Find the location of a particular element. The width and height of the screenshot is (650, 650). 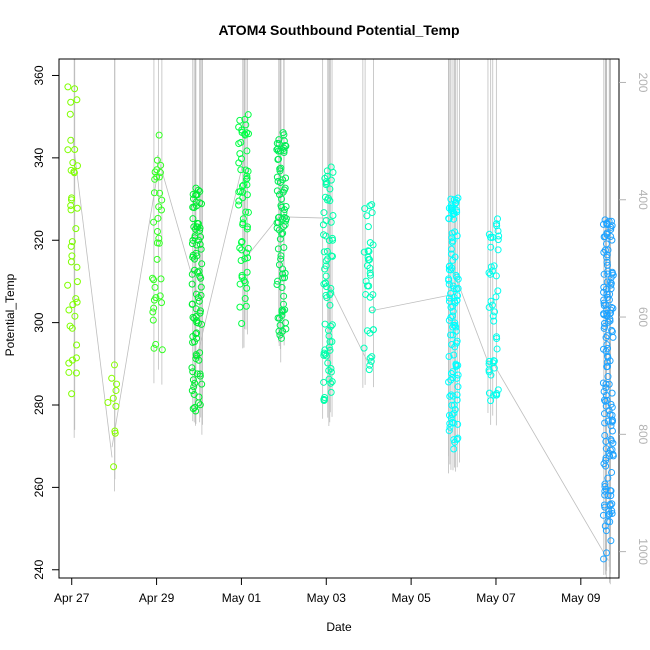

y-tick-label: 260 is located at coordinates (39, 487).